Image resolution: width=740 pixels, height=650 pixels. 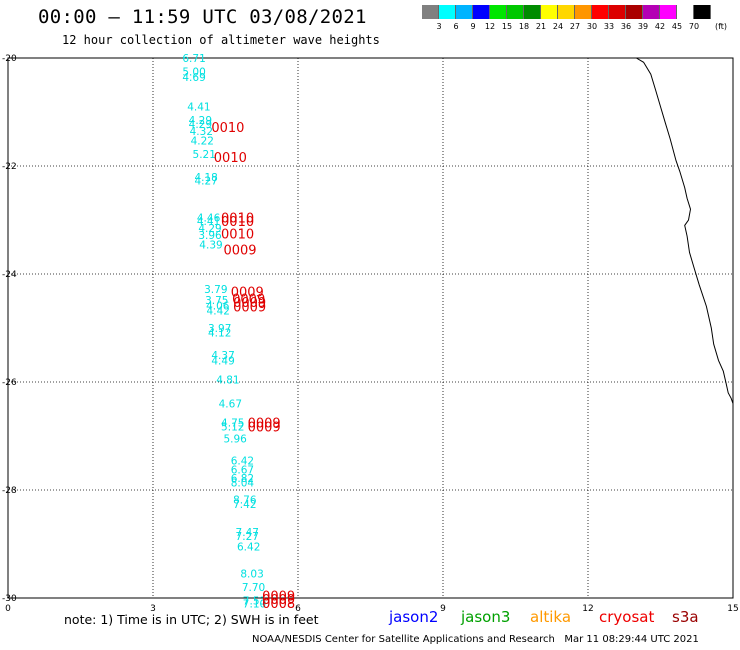 I want to click on legend-label: 9, so click(x=473, y=26).